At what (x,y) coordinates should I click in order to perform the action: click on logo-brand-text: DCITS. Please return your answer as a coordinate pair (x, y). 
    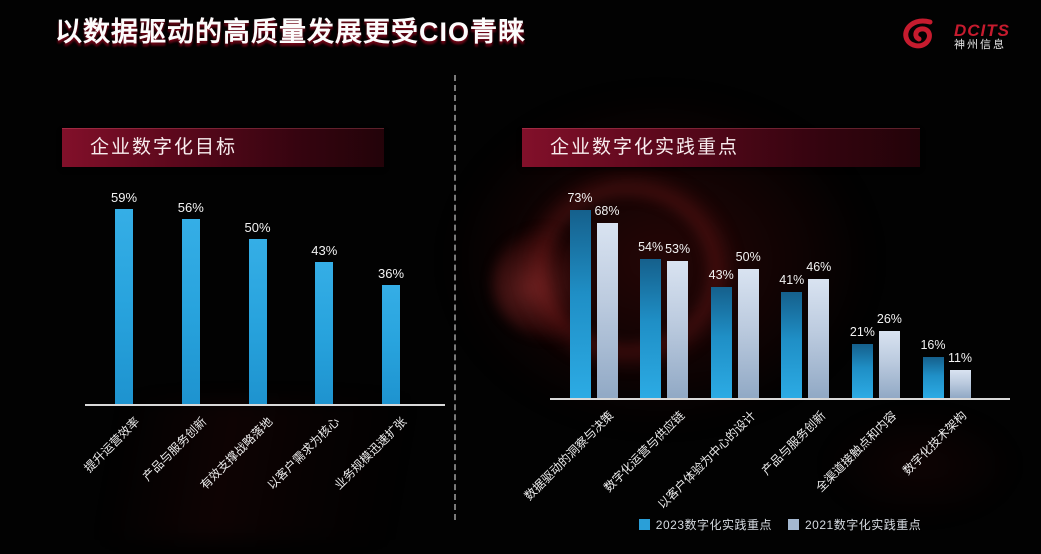
    Looking at the image, I should click on (982, 31).